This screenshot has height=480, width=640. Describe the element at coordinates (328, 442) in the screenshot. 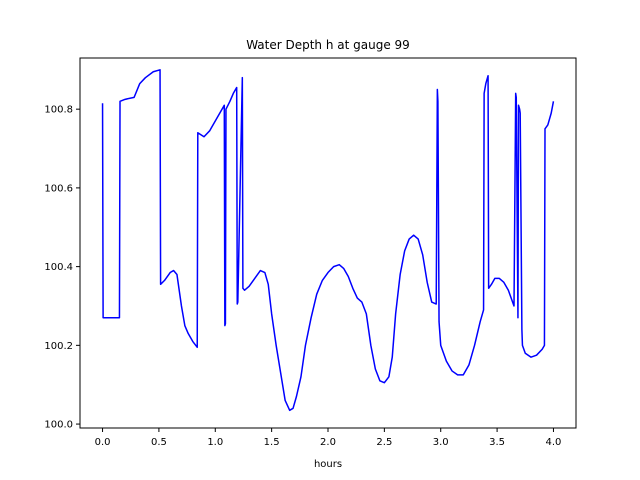

I see `x-tick-label: 2.0` at that location.